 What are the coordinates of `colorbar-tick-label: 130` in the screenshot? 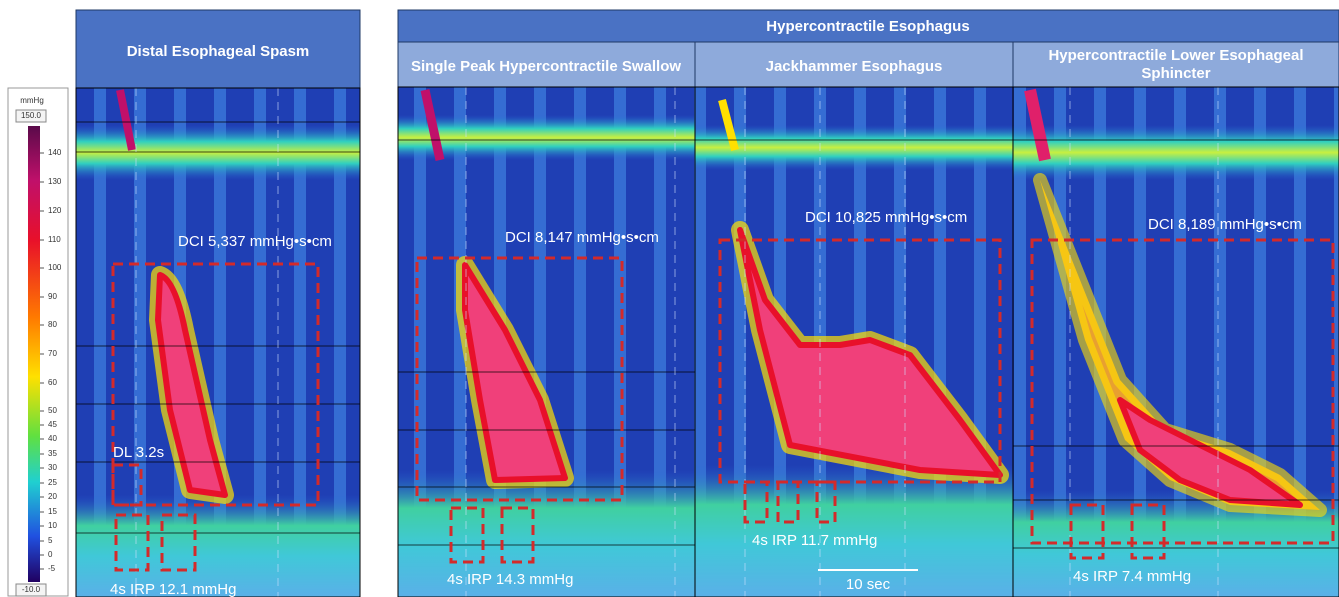 It's located at (55, 181).